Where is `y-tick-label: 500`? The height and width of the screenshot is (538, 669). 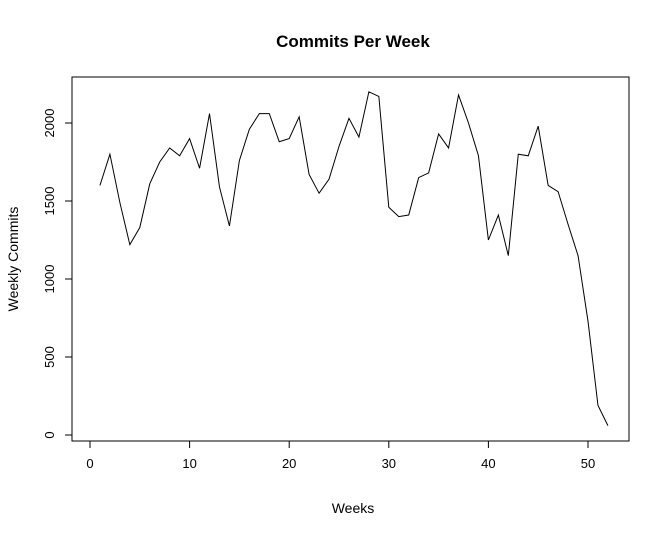 y-tick-label: 500 is located at coordinates (49, 357).